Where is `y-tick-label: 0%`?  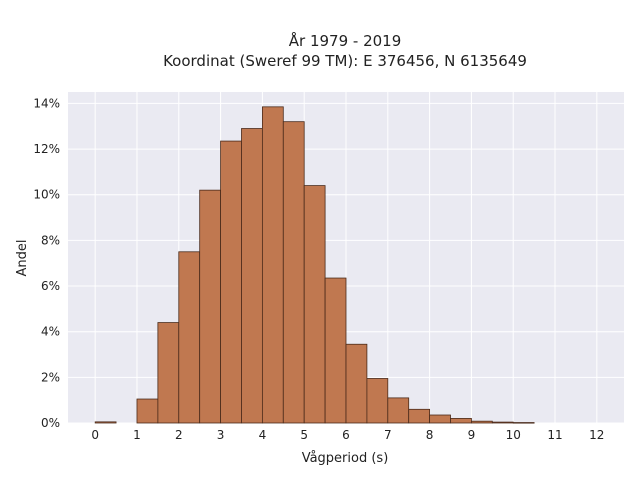
y-tick-label: 0% is located at coordinates (50, 423).